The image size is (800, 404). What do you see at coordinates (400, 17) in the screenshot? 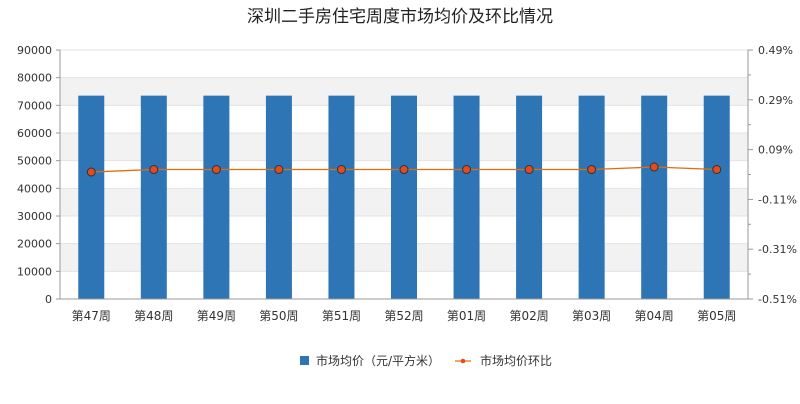
I see `chart-title: 深圳二手房住宅周度市场均价及环比情况` at bounding box center [400, 17].